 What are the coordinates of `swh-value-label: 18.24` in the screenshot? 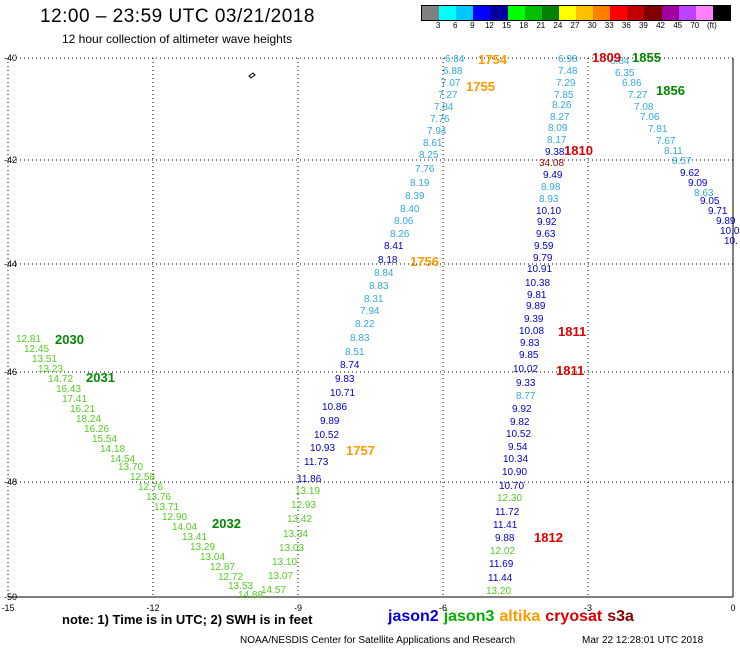 It's located at (88, 419).